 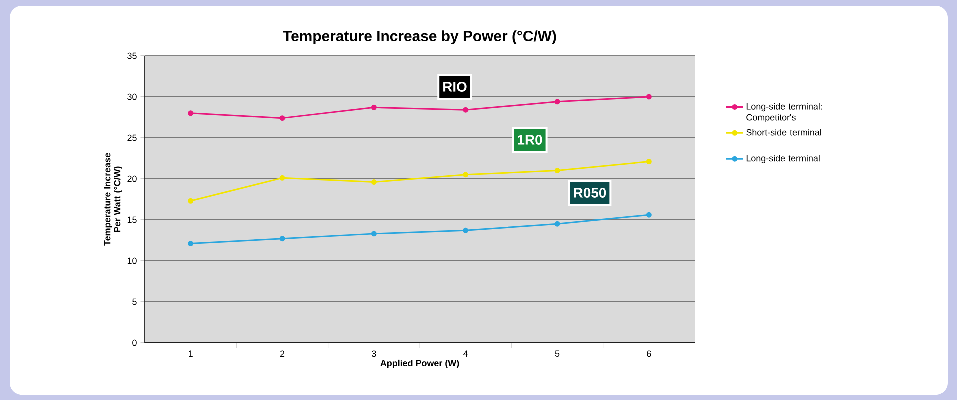 What do you see at coordinates (784, 132) in the screenshot?
I see `legend-label: Short-side terminal` at bounding box center [784, 132].